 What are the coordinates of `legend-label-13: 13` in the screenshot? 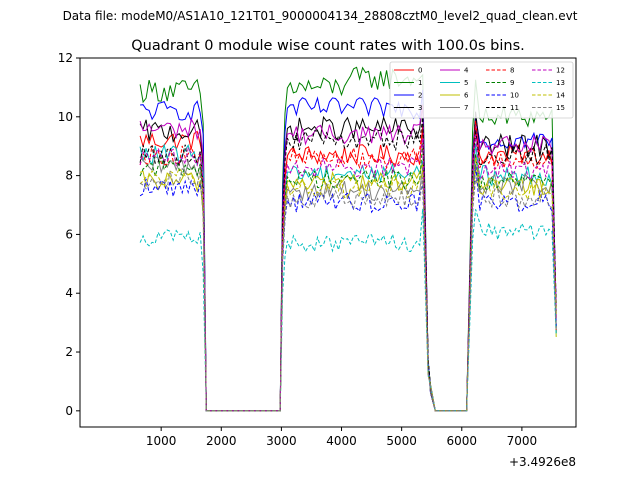 It's located at (560, 83).